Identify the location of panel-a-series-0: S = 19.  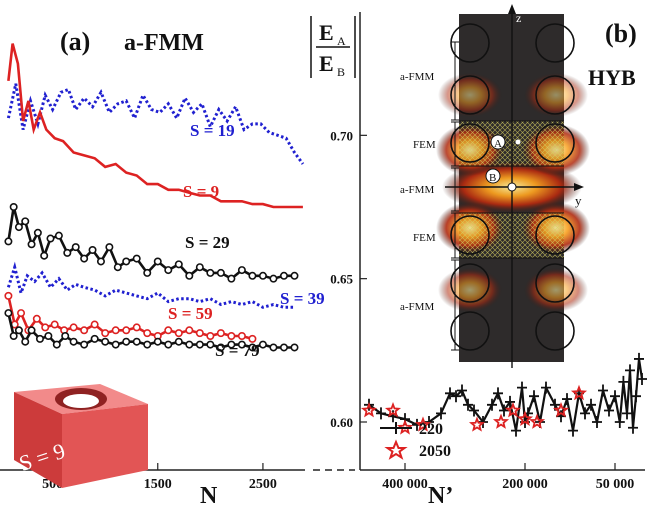
(155, 124).